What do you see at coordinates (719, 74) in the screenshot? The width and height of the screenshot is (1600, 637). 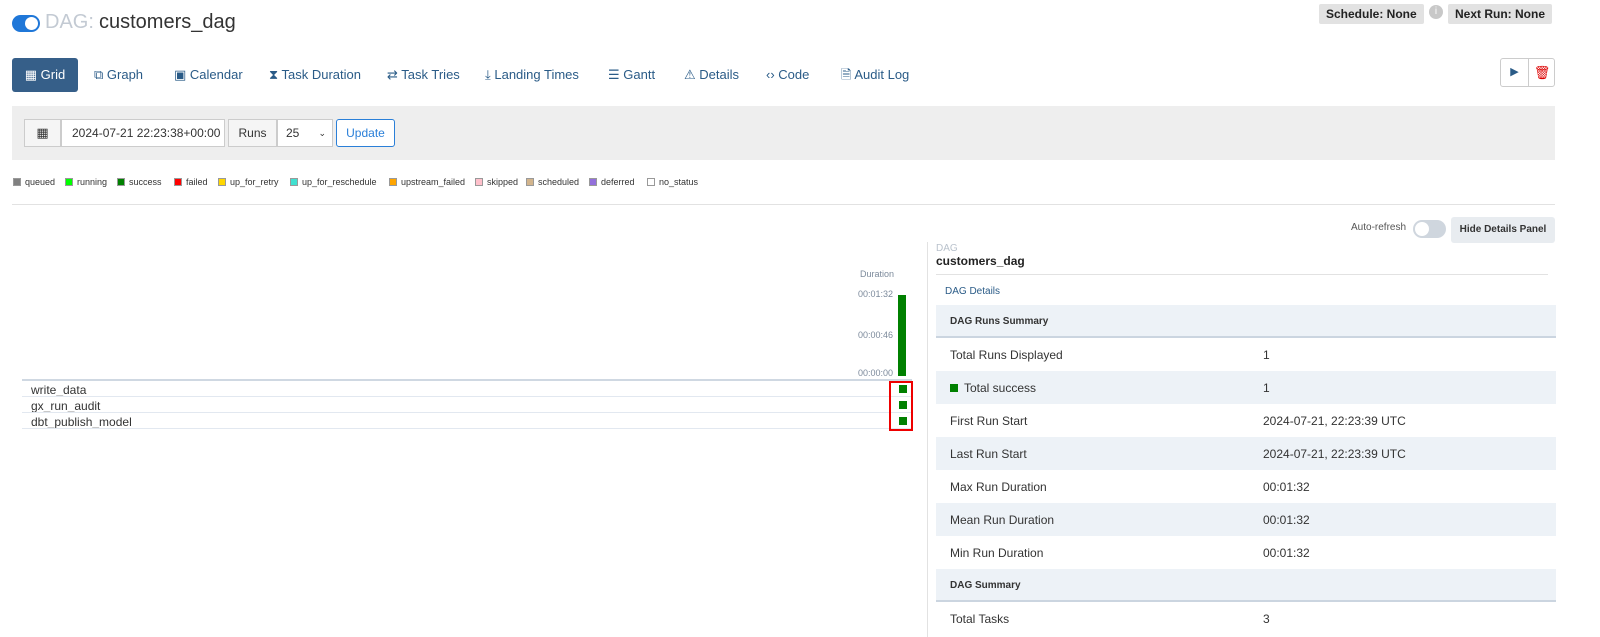 I see `tab-label: Details` at bounding box center [719, 74].